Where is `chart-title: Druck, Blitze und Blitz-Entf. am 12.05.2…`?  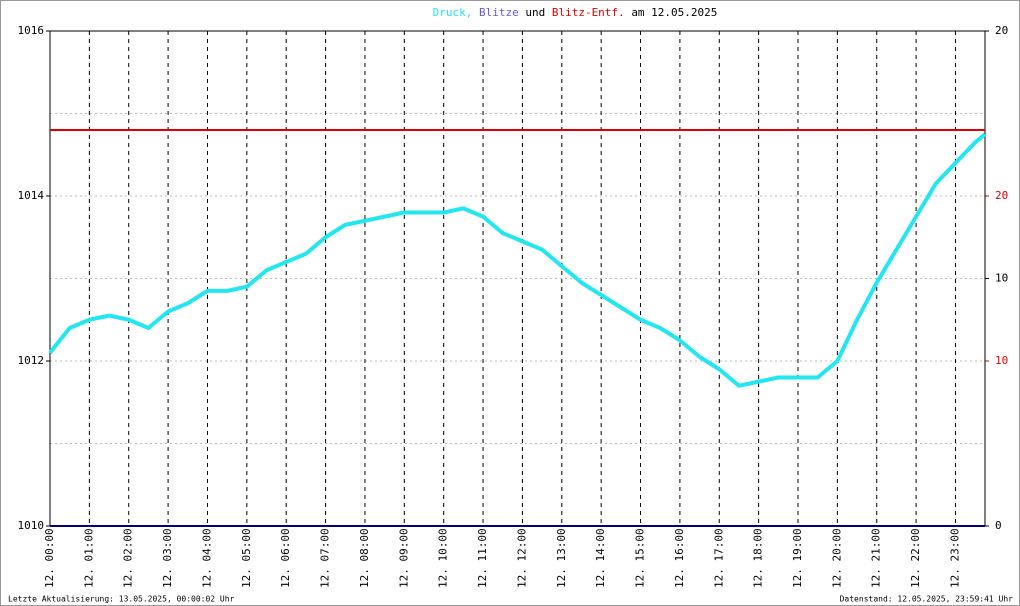 chart-title: Druck, Blitze und Blitz-Entf. am 12.05.2… is located at coordinates (575, 12).